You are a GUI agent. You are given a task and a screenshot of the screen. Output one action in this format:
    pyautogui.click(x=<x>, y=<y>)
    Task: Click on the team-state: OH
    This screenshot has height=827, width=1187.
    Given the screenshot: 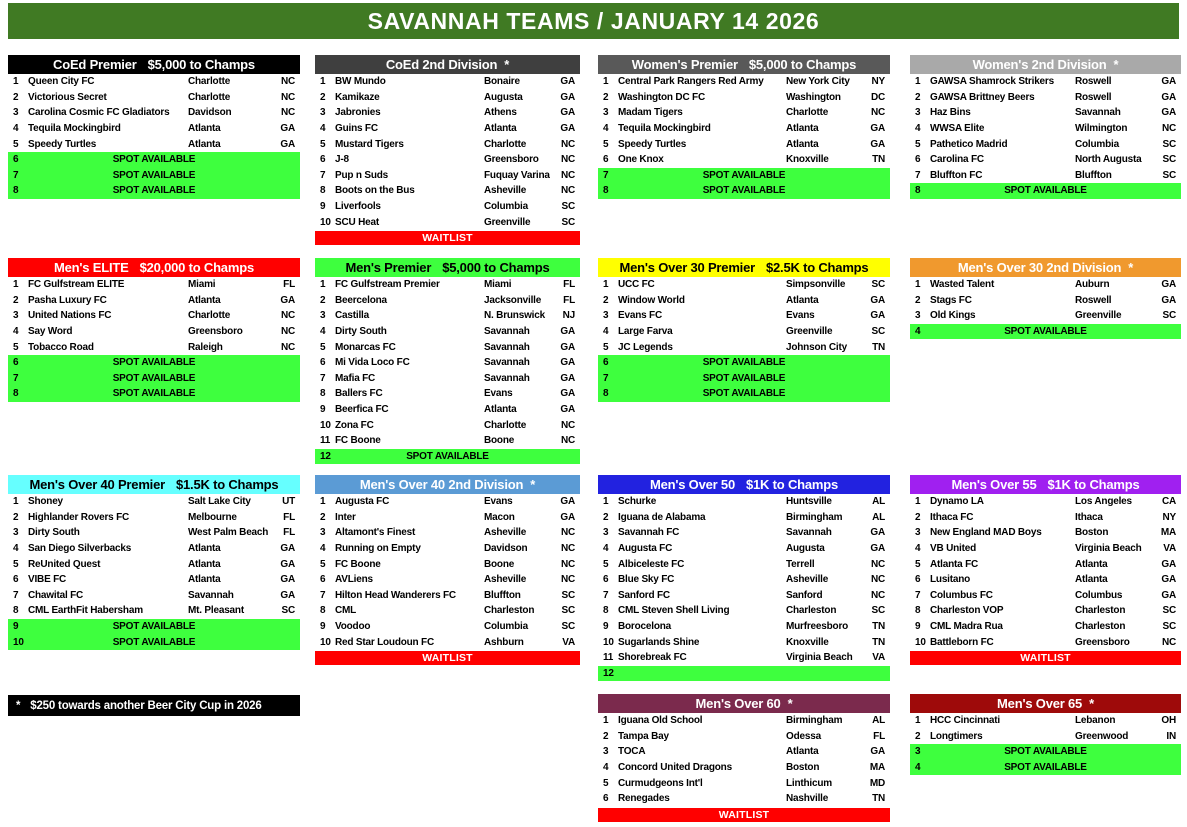 What is the action you would take?
    pyautogui.click(x=1168, y=721)
    